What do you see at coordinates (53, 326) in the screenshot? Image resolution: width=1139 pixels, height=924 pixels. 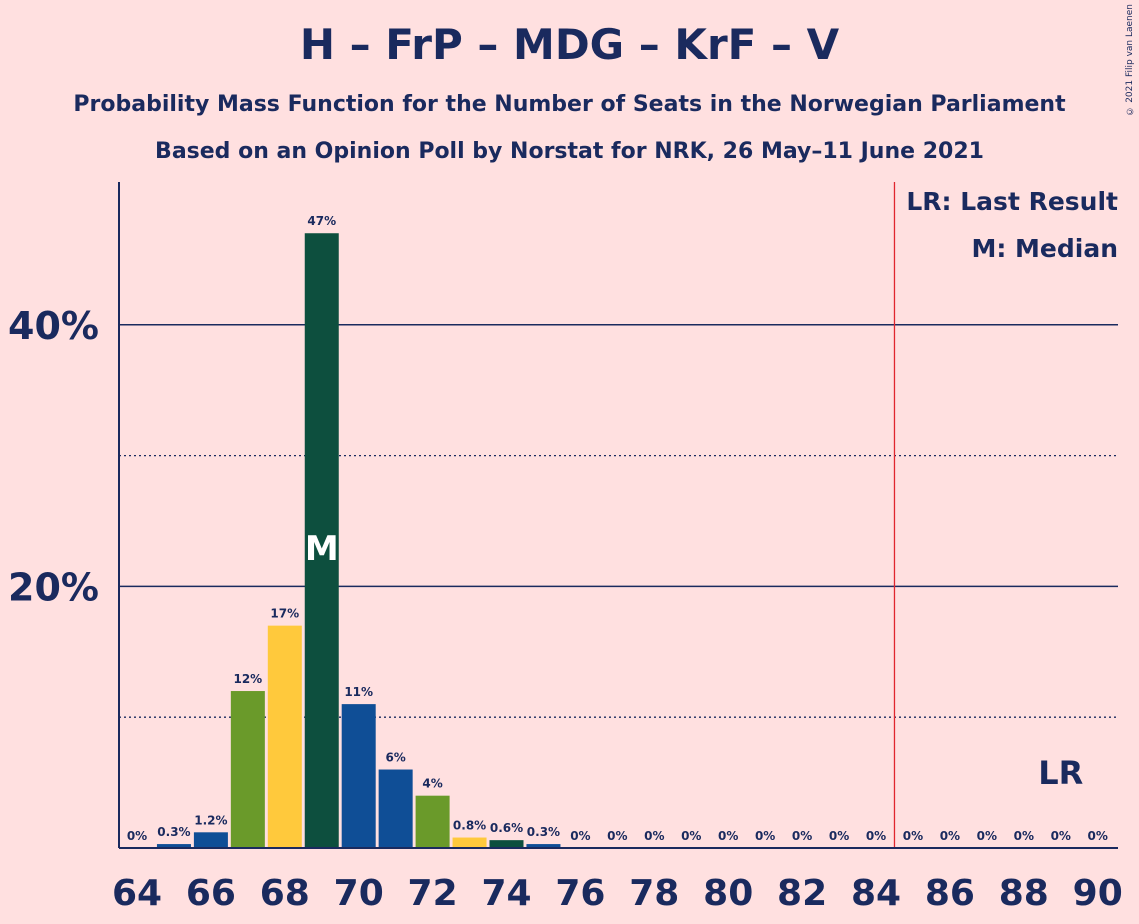 I see `y-tick-label: 40%` at bounding box center [53, 326].